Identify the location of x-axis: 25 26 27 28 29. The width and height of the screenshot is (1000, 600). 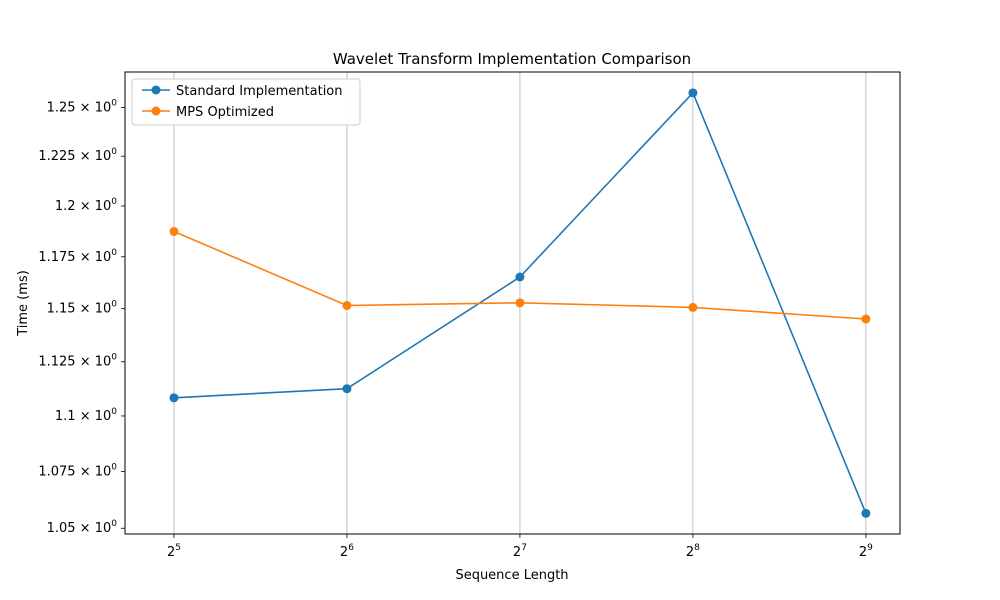
(520, 547).